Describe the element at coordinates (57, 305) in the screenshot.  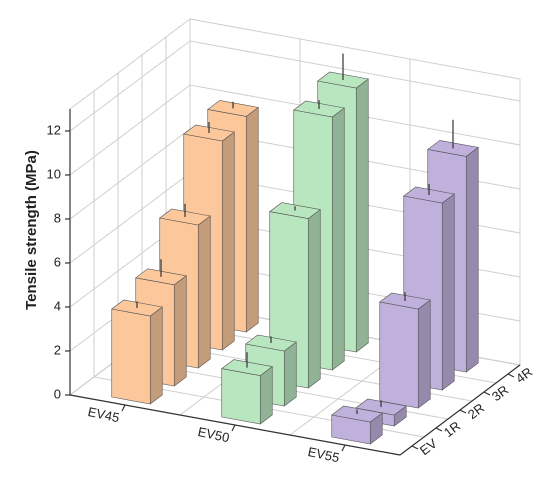
I see `y-tick-label: 4` at that location.